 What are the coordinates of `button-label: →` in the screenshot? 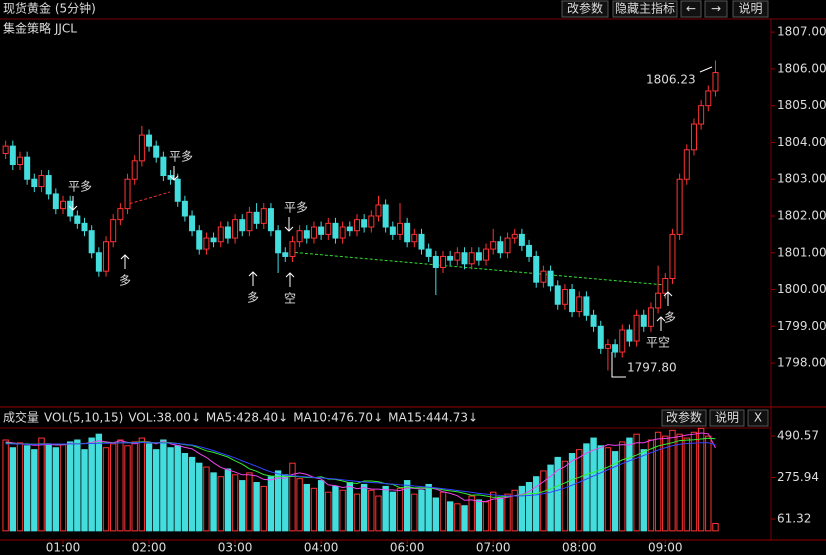 It's located at (716, 9).